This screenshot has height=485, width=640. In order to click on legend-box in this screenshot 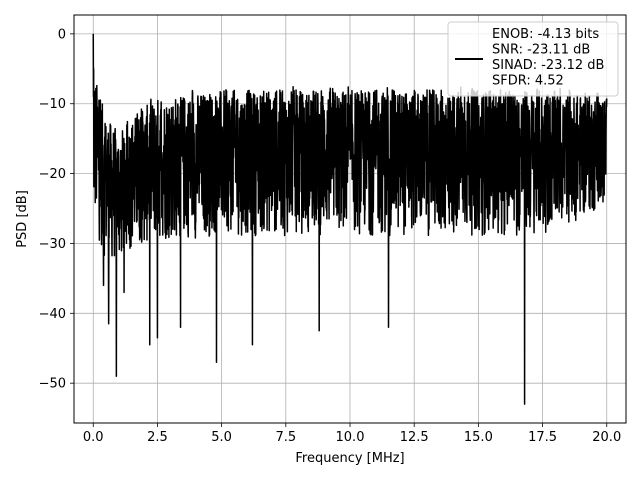, I will do `click(533, 59)`.